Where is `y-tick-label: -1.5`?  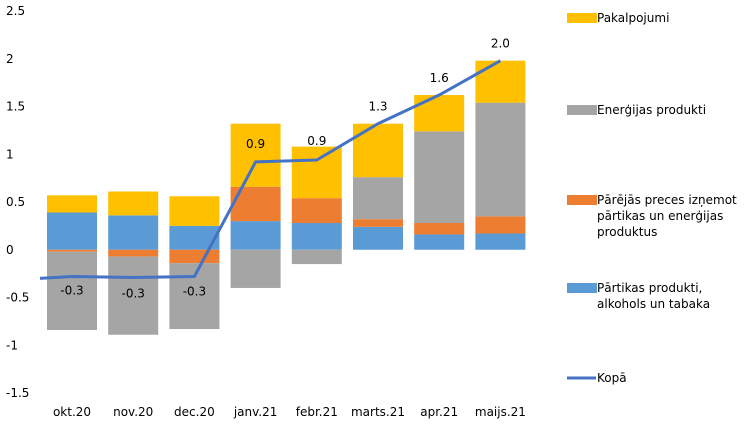 y-tick-label: -1.5 is located at coordinates (17, 393).